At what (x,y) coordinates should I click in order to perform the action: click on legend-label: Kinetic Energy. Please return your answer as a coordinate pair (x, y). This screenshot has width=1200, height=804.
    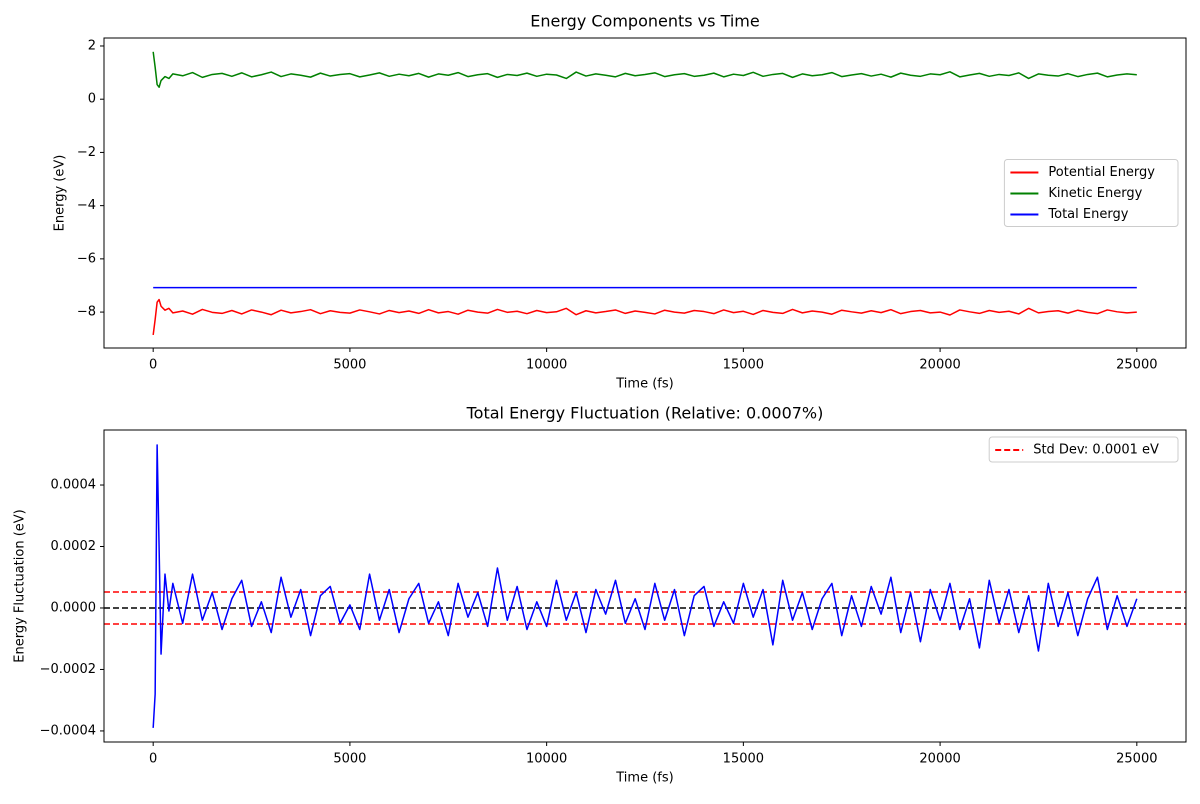
    Looking at the image, I should click on (1095, 193).